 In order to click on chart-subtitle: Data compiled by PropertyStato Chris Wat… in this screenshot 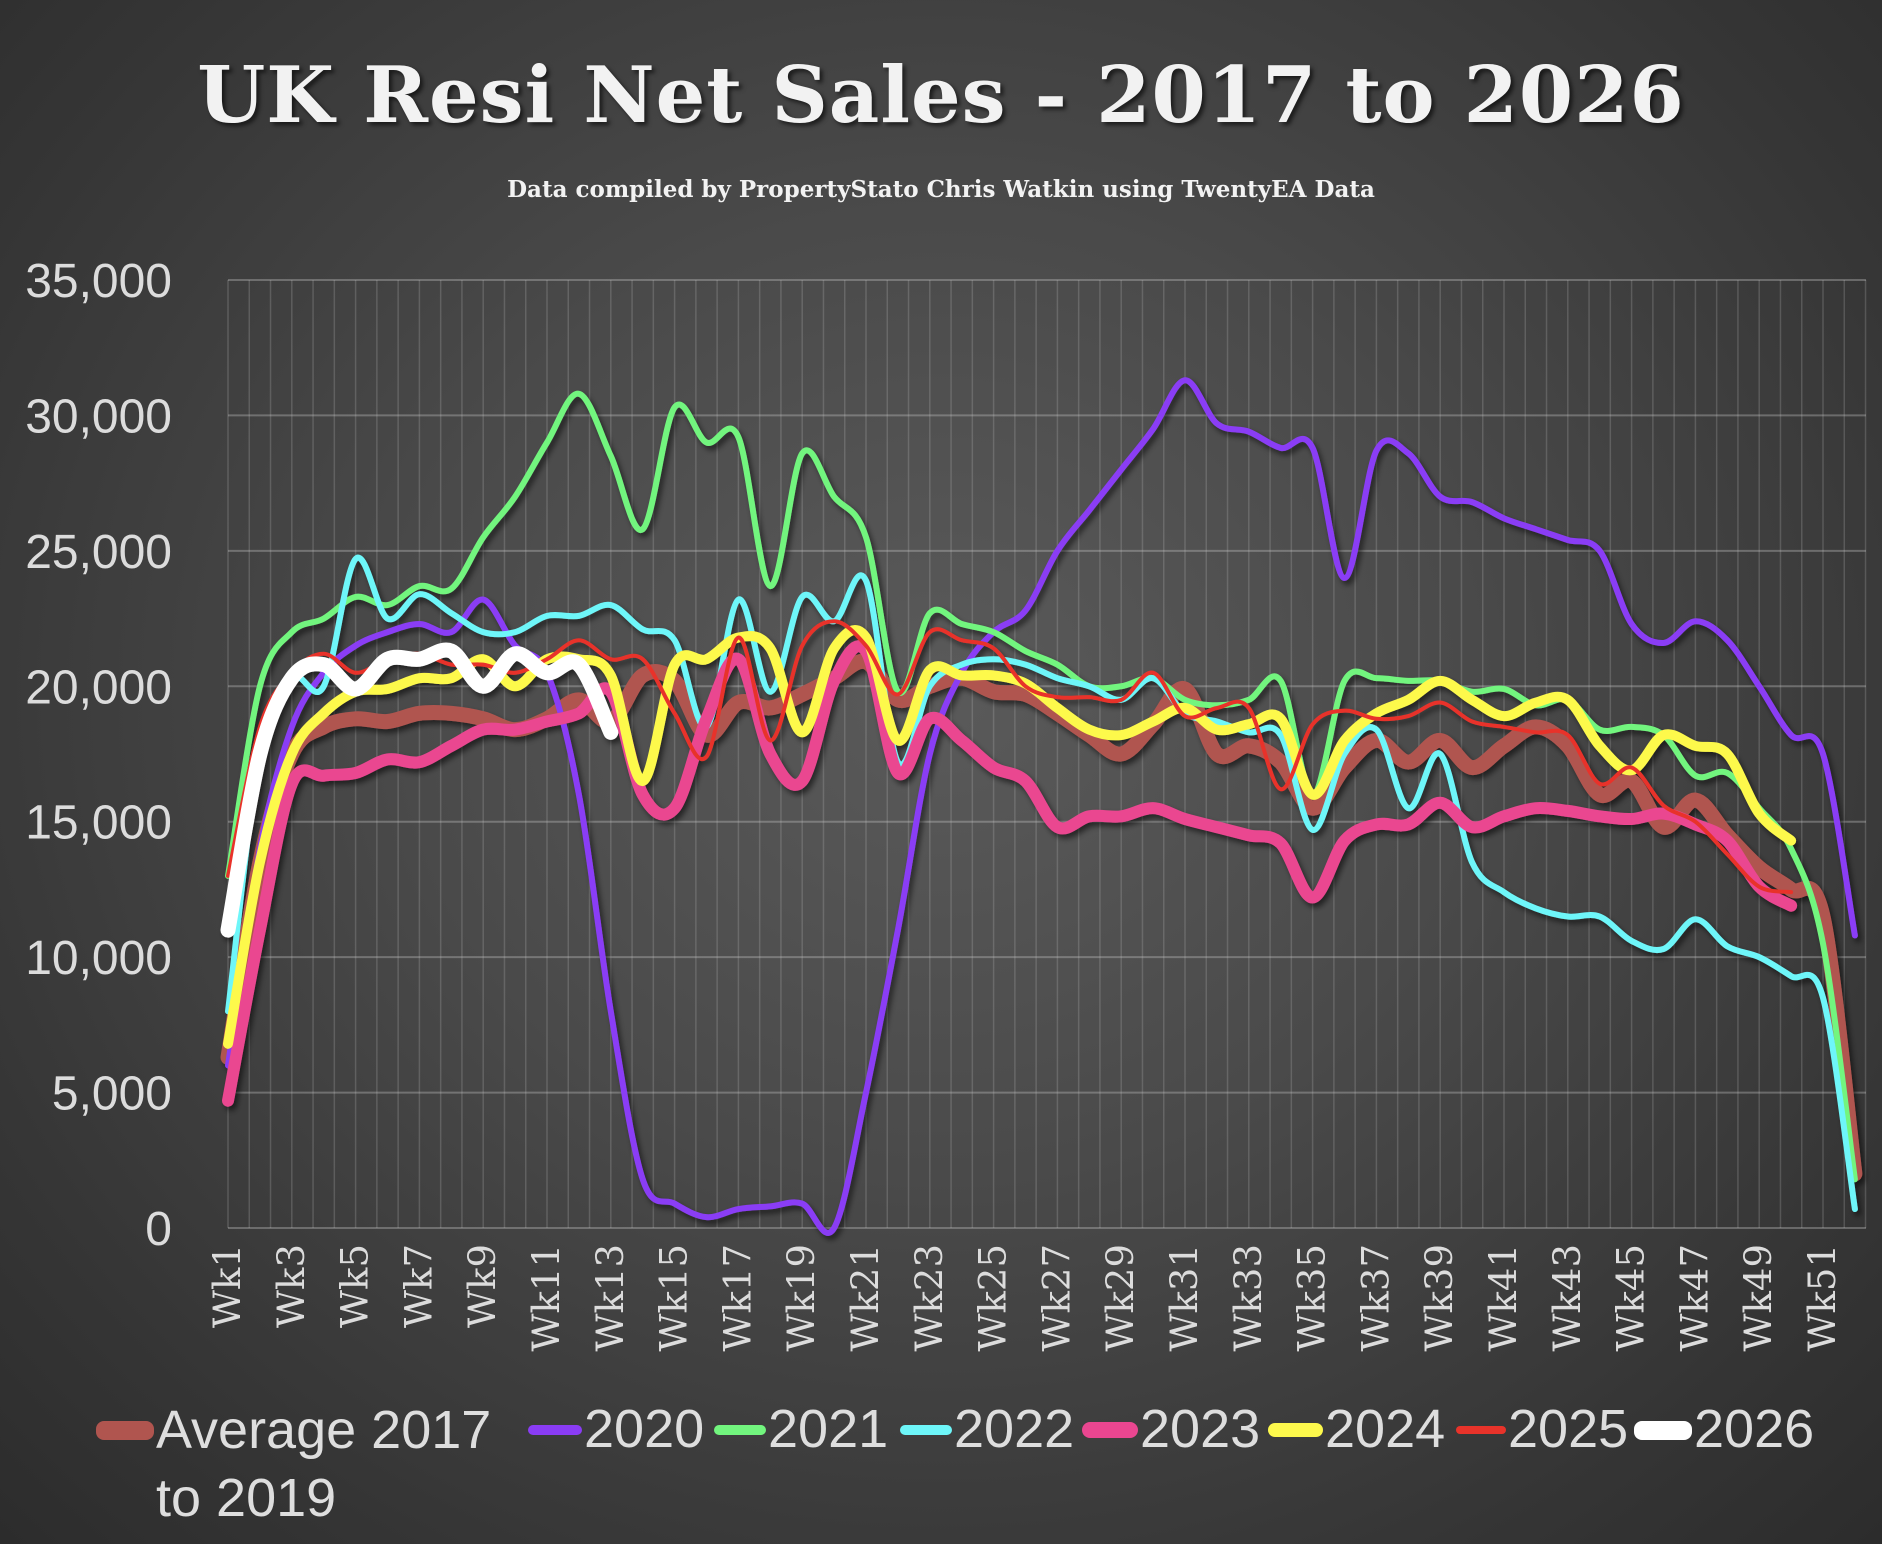, I will do `click(941, 189)`.